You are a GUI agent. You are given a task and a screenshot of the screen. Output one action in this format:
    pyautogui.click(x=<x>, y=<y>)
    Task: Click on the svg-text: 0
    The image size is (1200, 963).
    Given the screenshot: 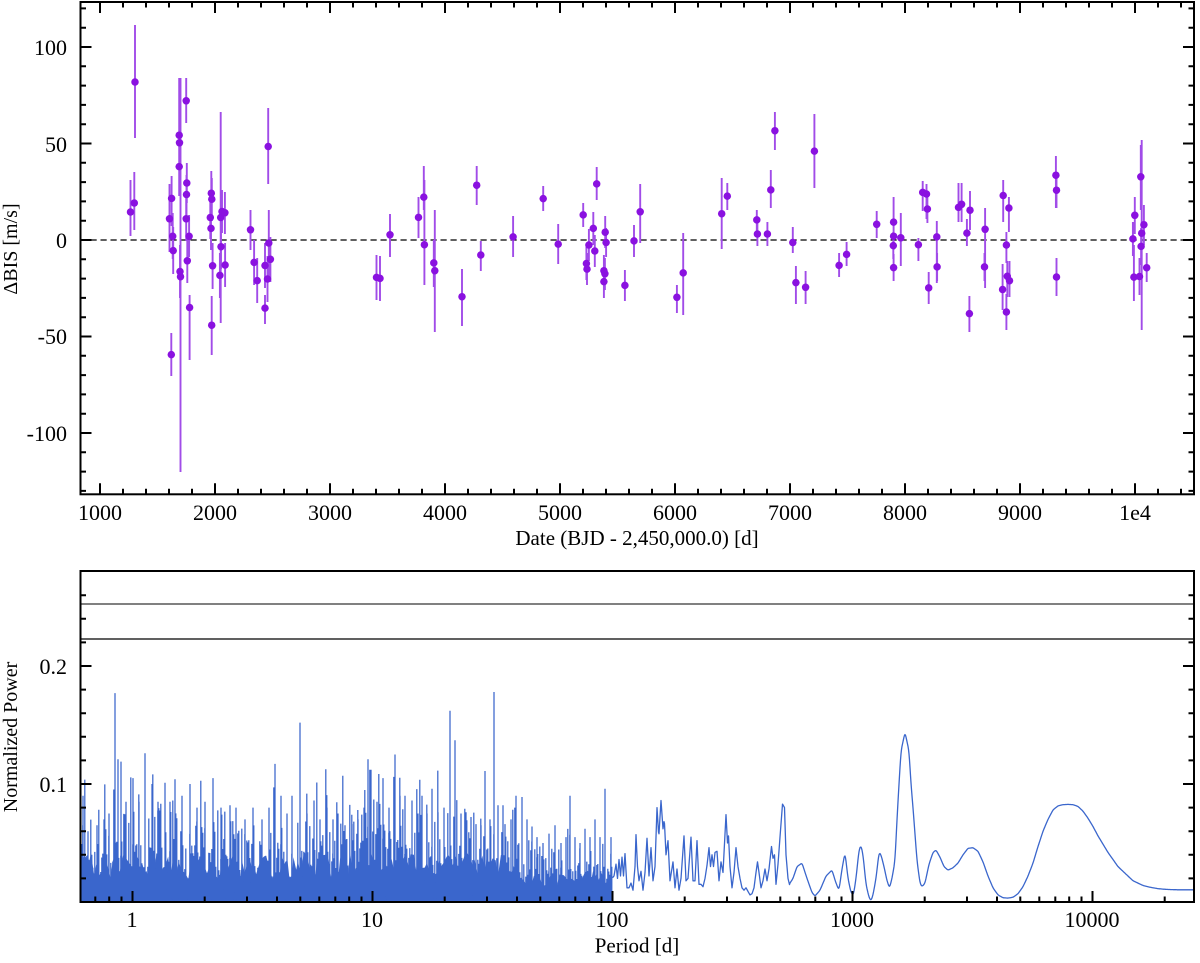 What is the action you would take?
    pyautogui.click(x=61, y=240)
    